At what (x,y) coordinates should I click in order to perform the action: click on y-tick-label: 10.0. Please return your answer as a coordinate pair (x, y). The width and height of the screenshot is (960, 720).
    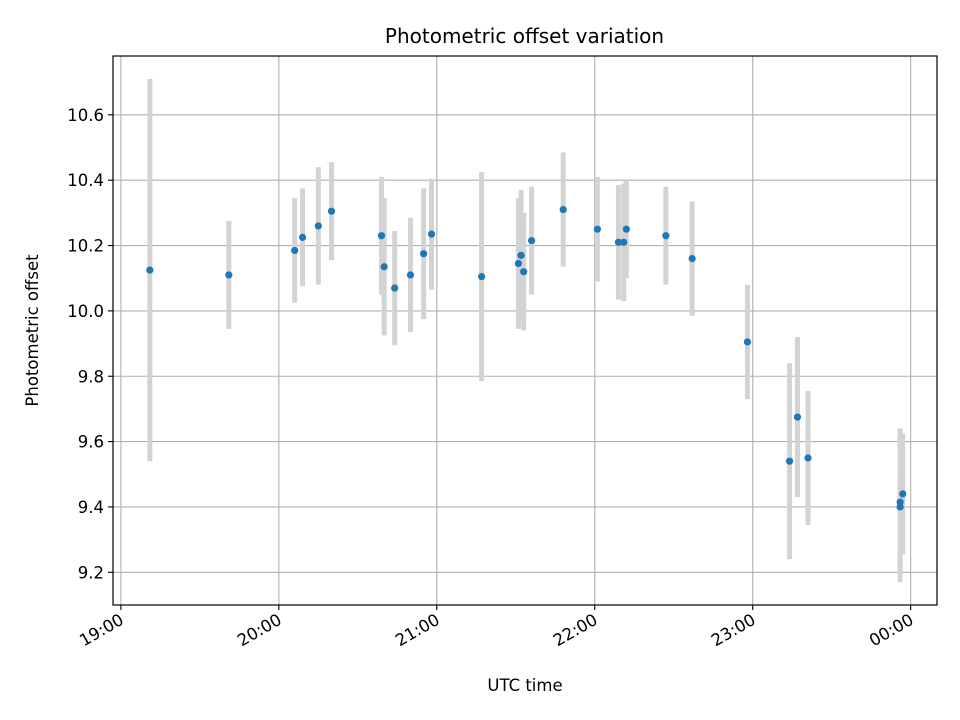
    Looking at the image, I should click on (85, 311).